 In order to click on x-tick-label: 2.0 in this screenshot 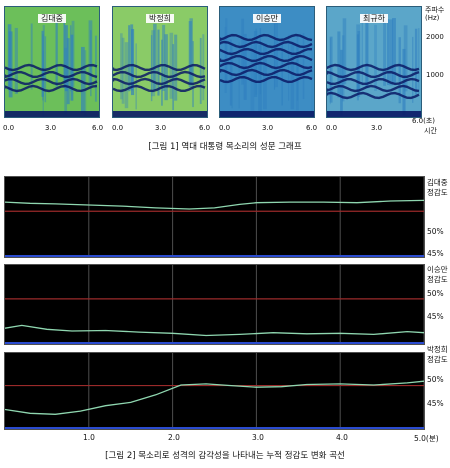, I will do `click(174, 437)`.